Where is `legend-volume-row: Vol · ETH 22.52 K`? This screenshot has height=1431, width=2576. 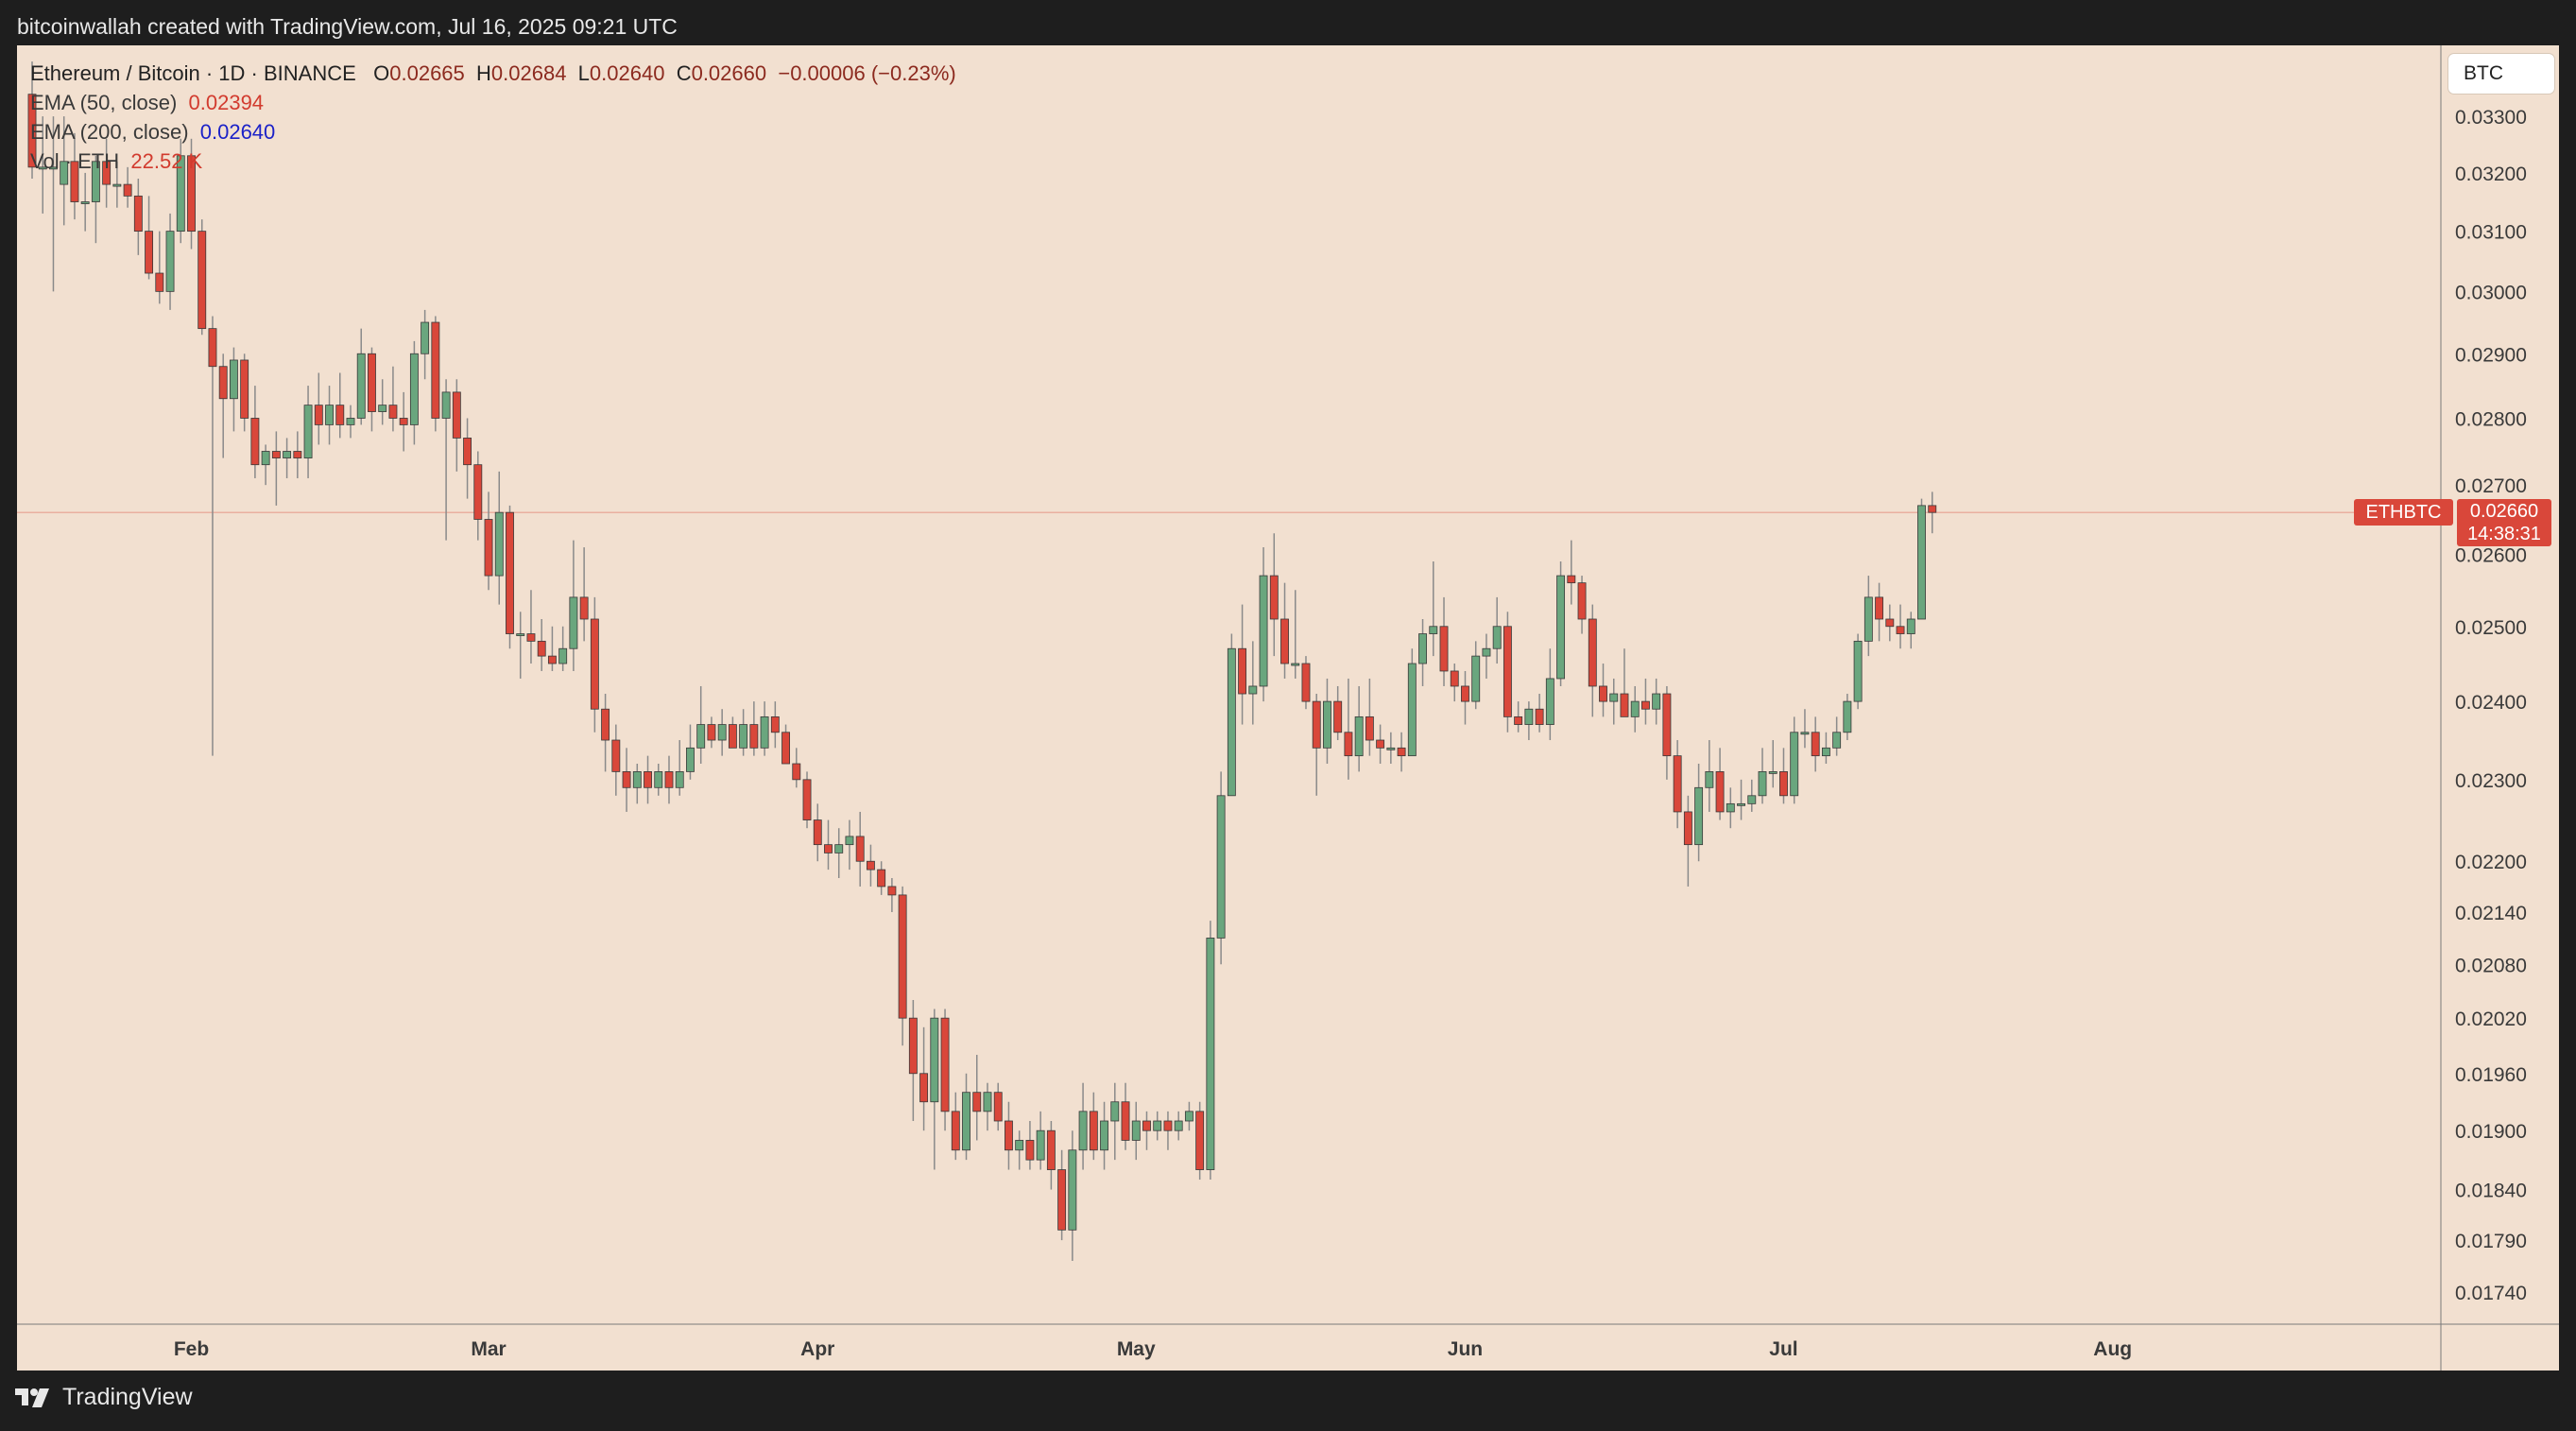
legend-volume-row: Vol · ETH 22.52 K is located at coordinates (493, 161).